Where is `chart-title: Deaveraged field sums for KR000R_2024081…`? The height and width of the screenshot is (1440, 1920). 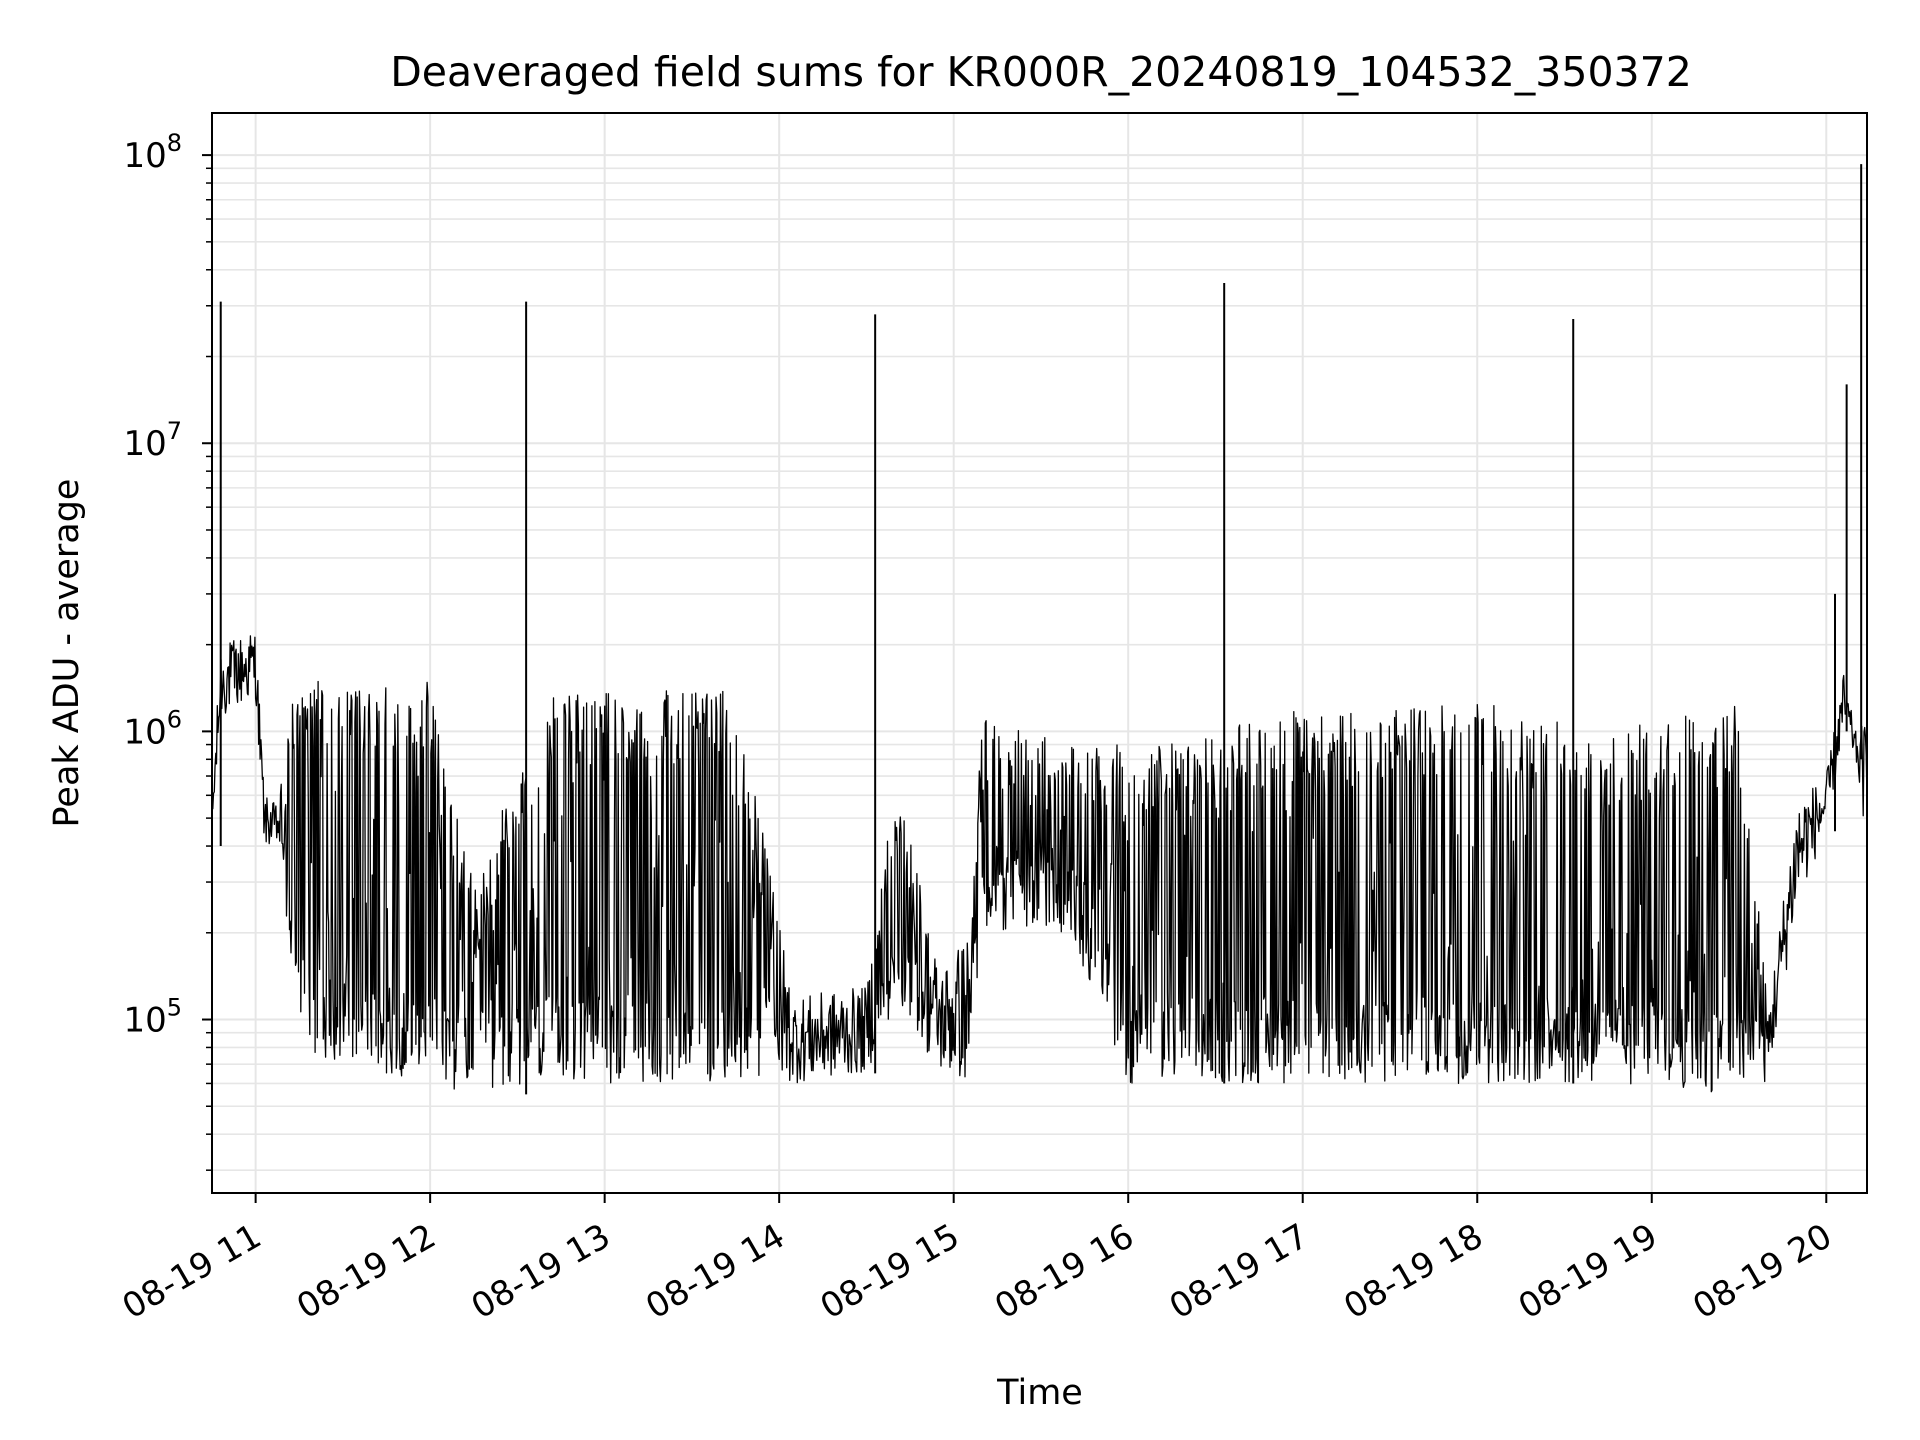 chart-title: Deaveraged field sums for KR000R_2024081… is located at coordinates (1041, 72).